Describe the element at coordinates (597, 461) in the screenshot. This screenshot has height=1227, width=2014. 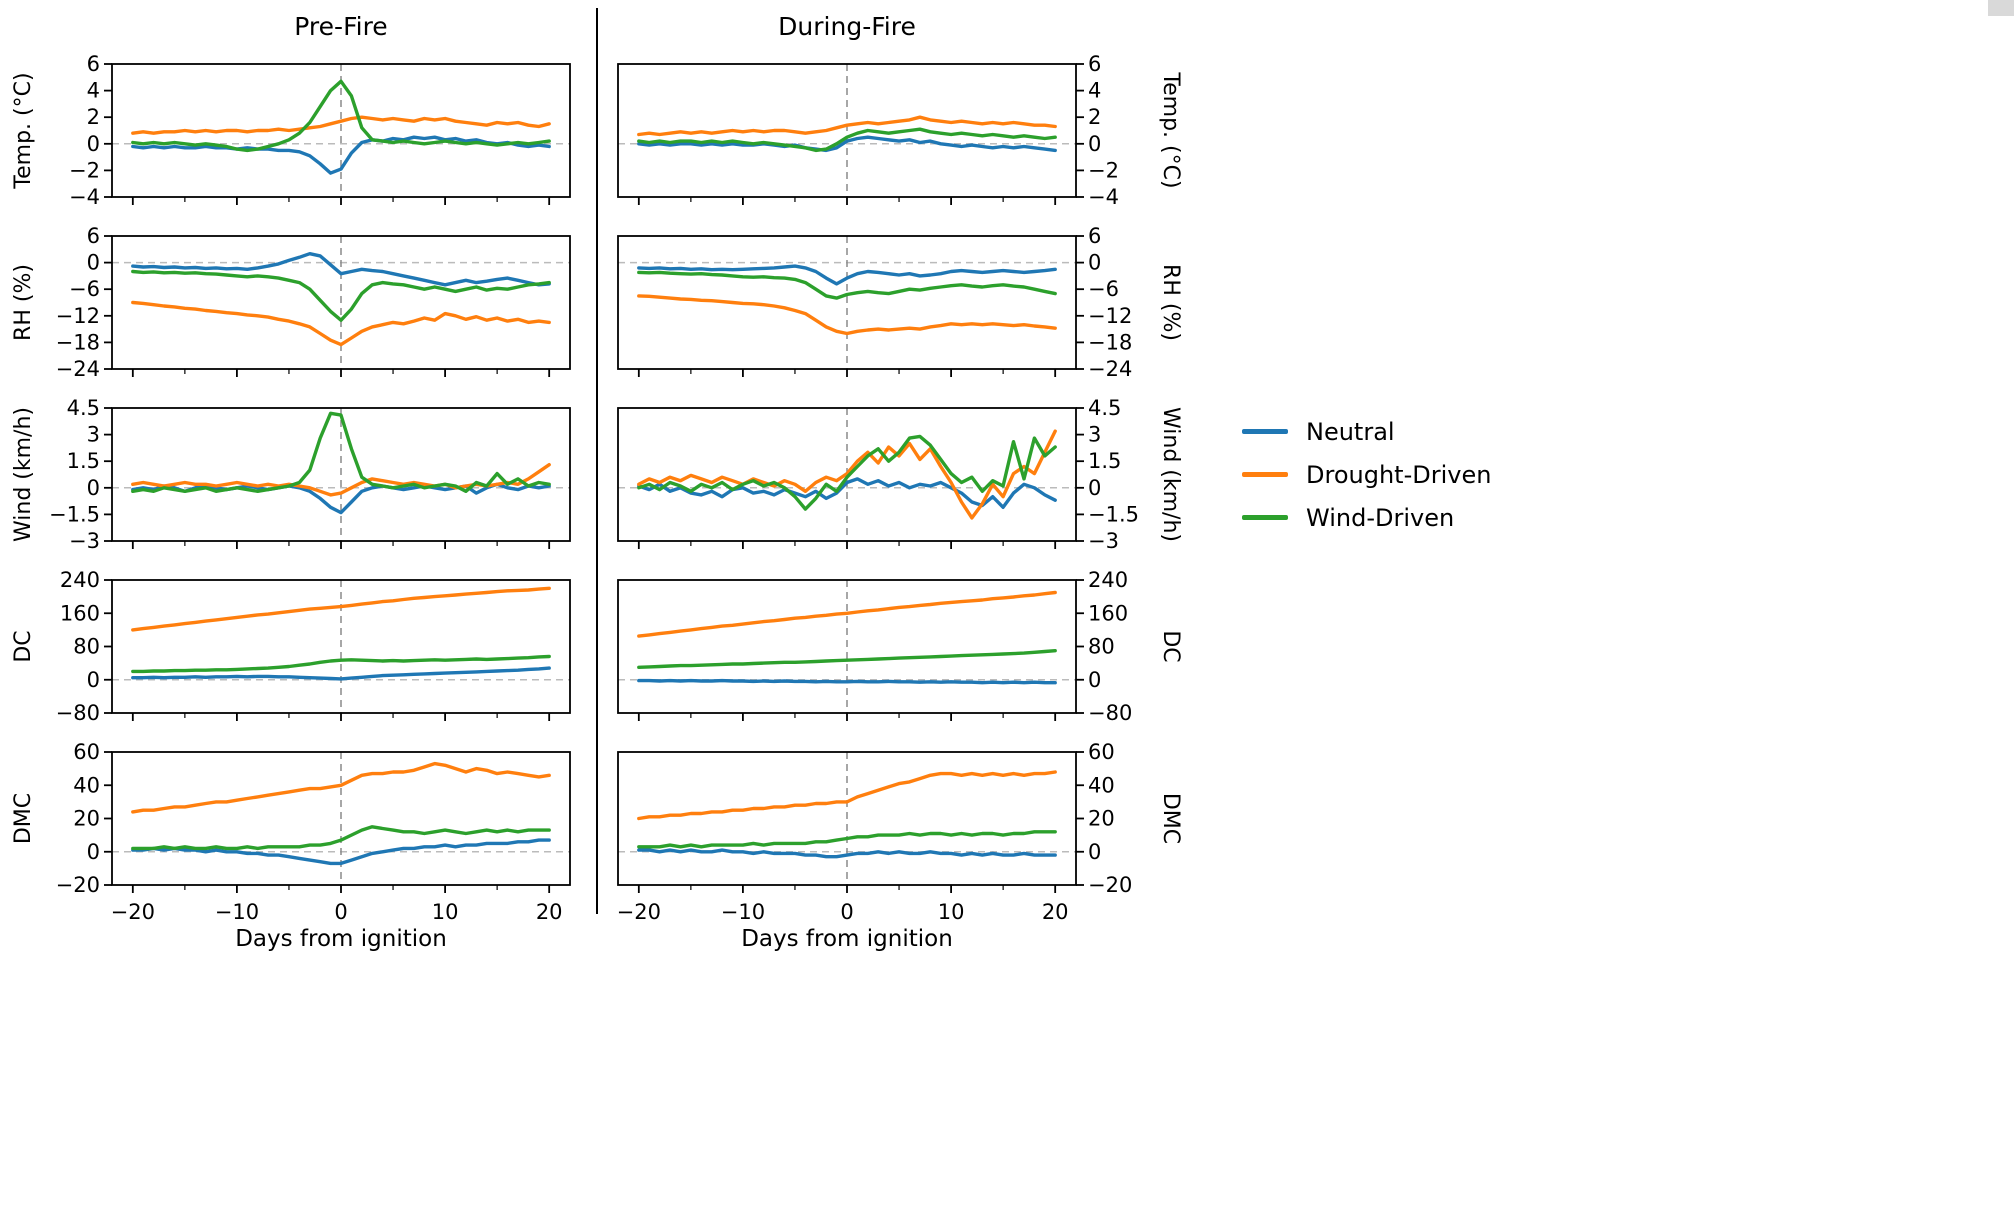
I see `column-separator` at that location.